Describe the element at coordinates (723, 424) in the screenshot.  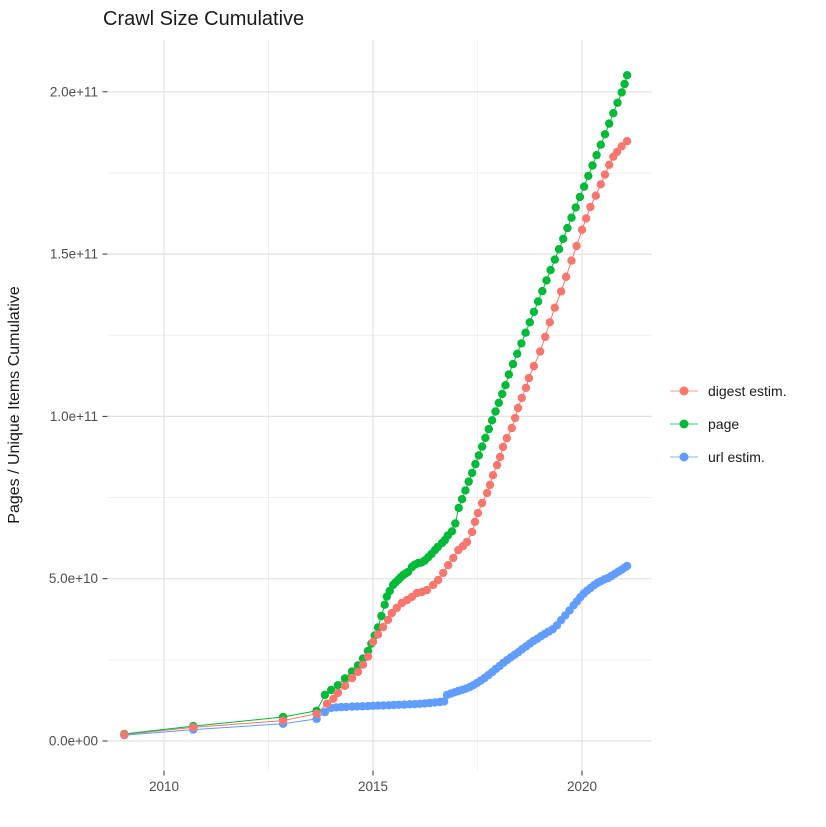
I see `legend-label: page` at that location.